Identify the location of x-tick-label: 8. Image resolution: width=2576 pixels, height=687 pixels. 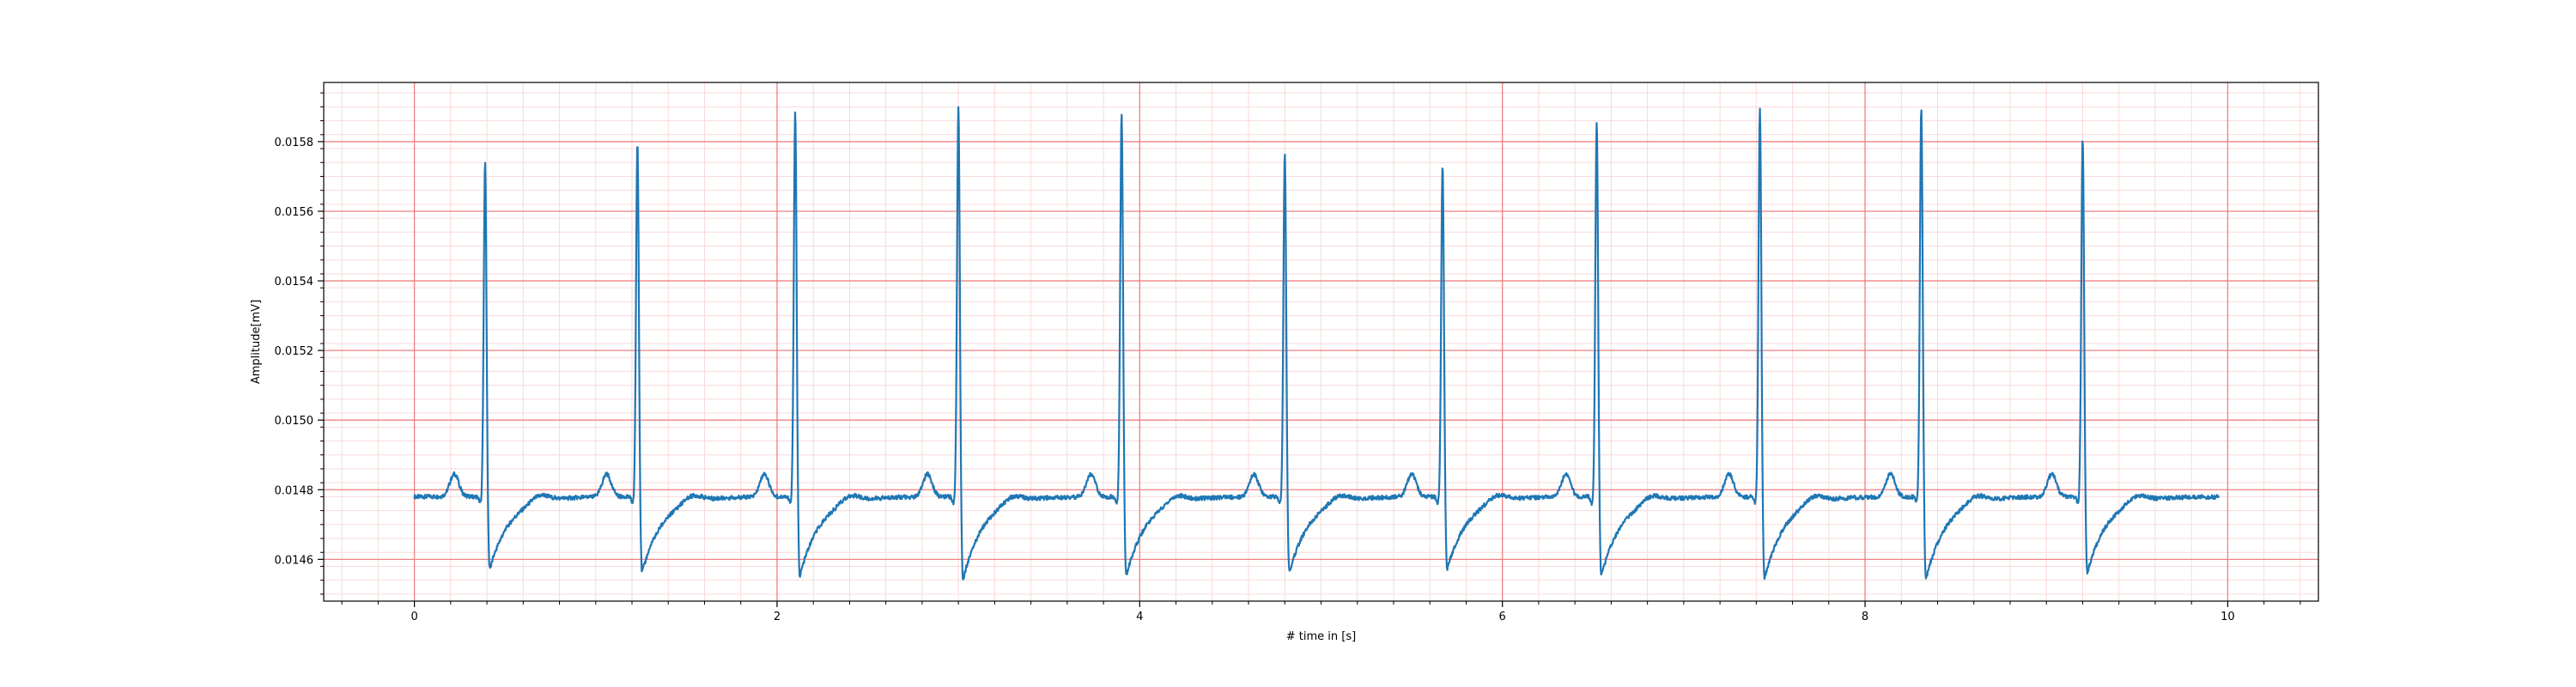
(1865, 617).